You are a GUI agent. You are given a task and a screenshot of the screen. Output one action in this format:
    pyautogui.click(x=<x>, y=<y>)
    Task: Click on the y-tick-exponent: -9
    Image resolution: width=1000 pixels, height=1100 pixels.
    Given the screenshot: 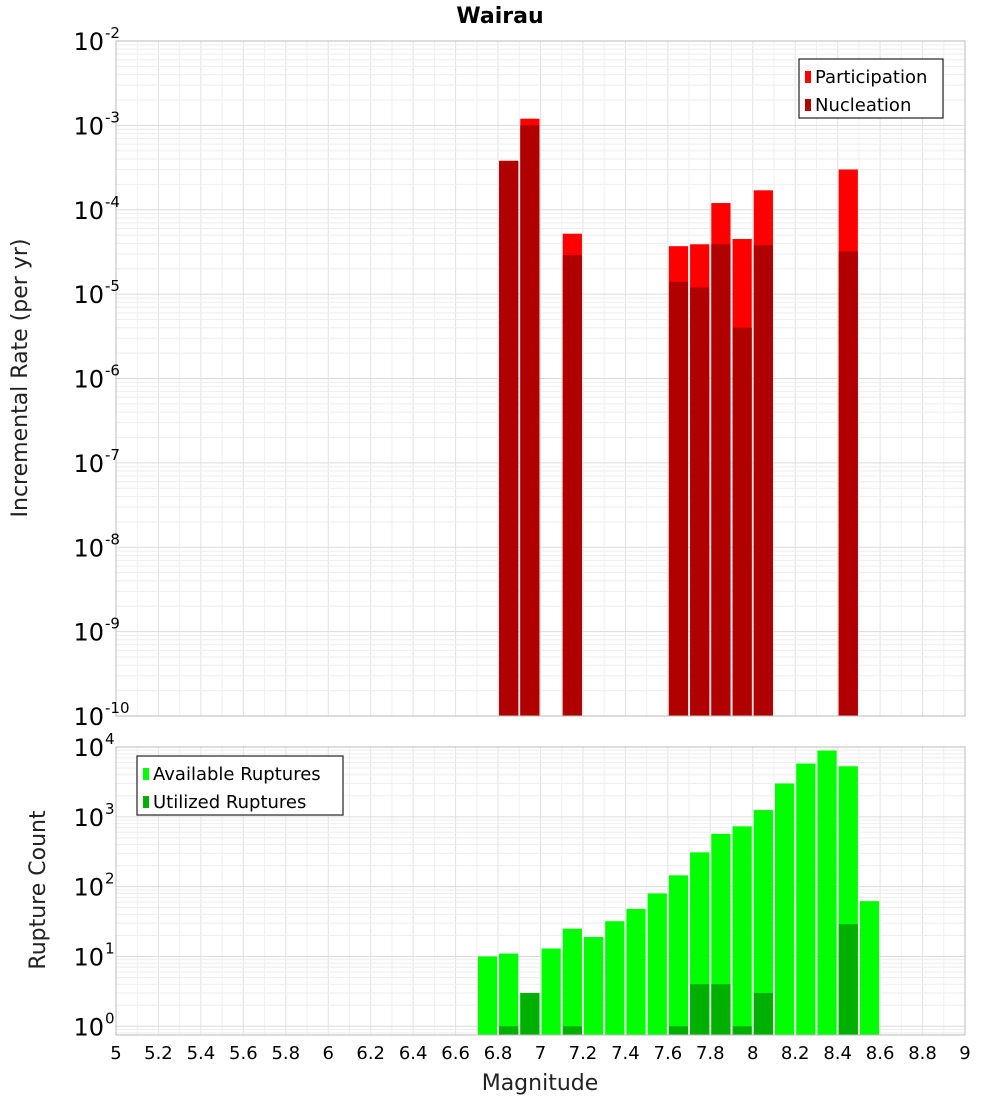 What is the action you would take?
    pyautogui.click(x=112, y=624)
    